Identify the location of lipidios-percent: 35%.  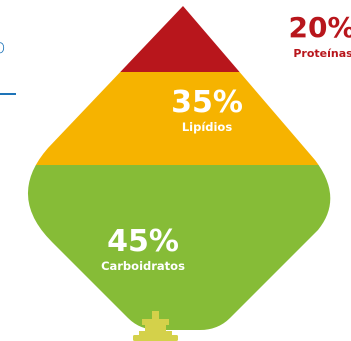
(207, 102).